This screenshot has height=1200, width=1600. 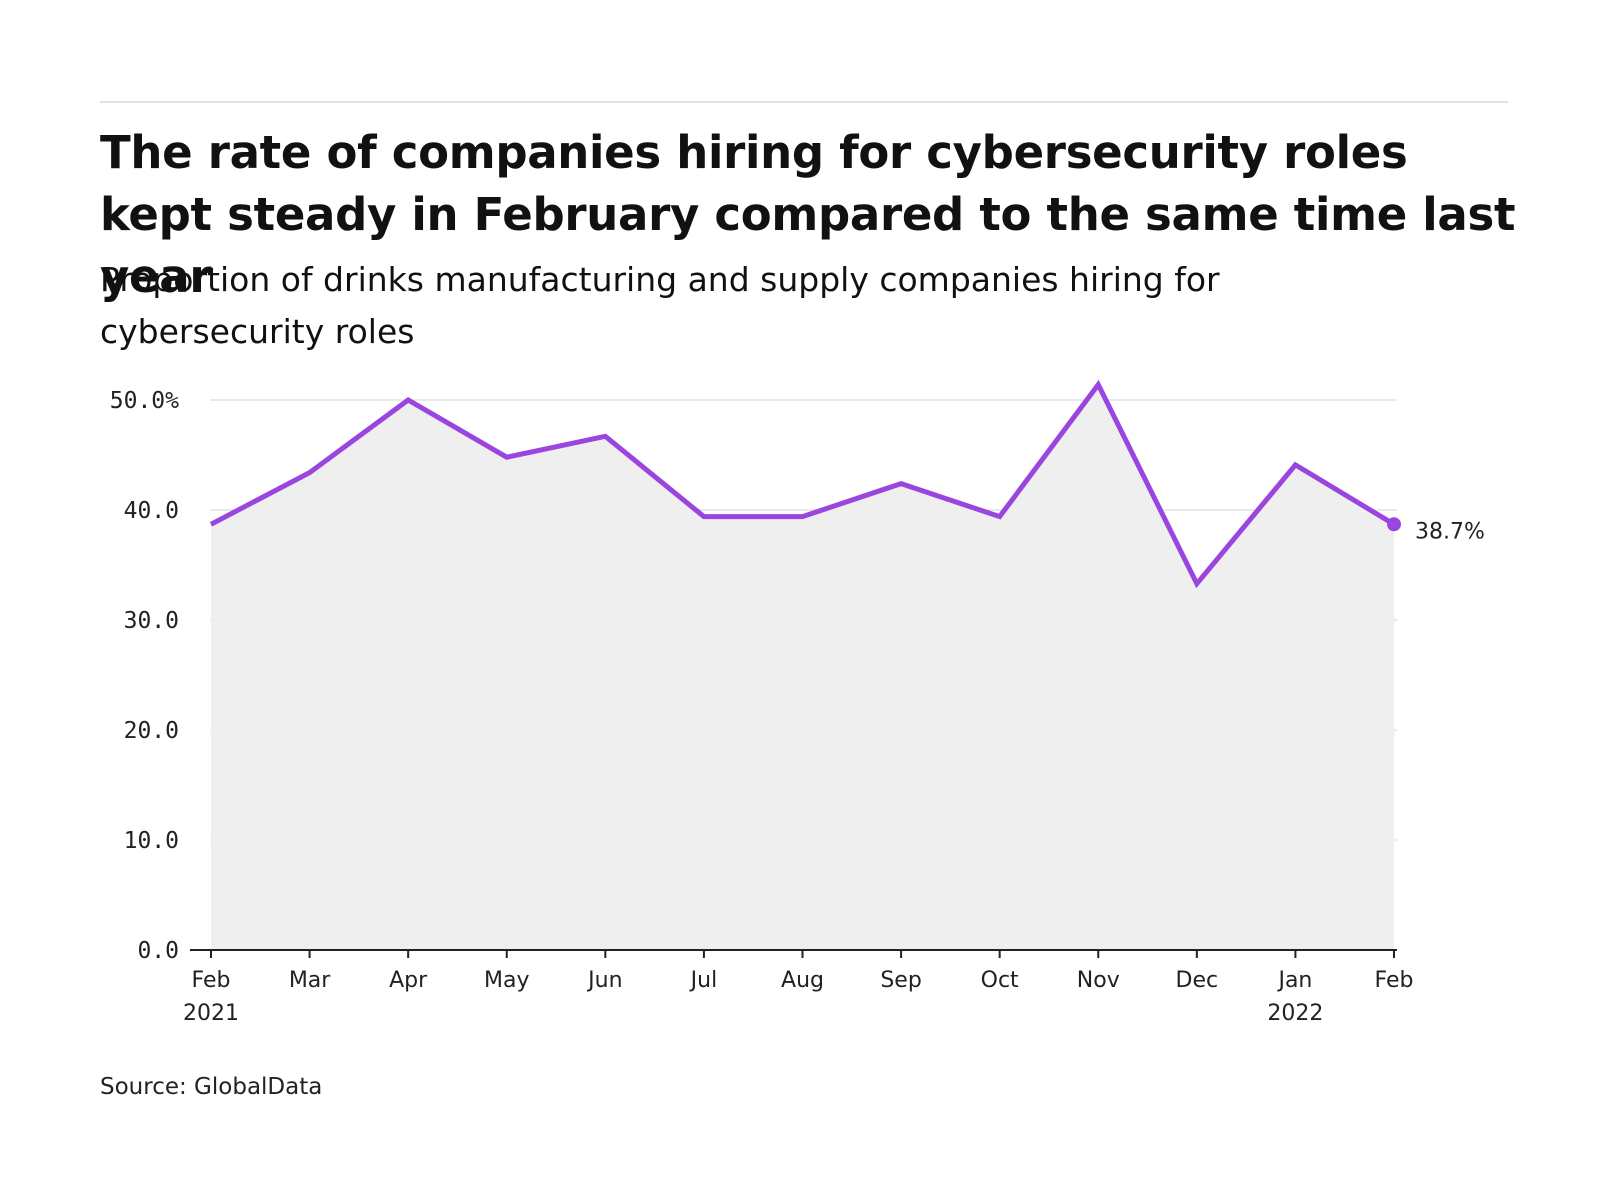 What do you see at coordinates (310, 980) in the screenshot?
I see `x-tick-label: Mar` at bounding box center [310, 980].